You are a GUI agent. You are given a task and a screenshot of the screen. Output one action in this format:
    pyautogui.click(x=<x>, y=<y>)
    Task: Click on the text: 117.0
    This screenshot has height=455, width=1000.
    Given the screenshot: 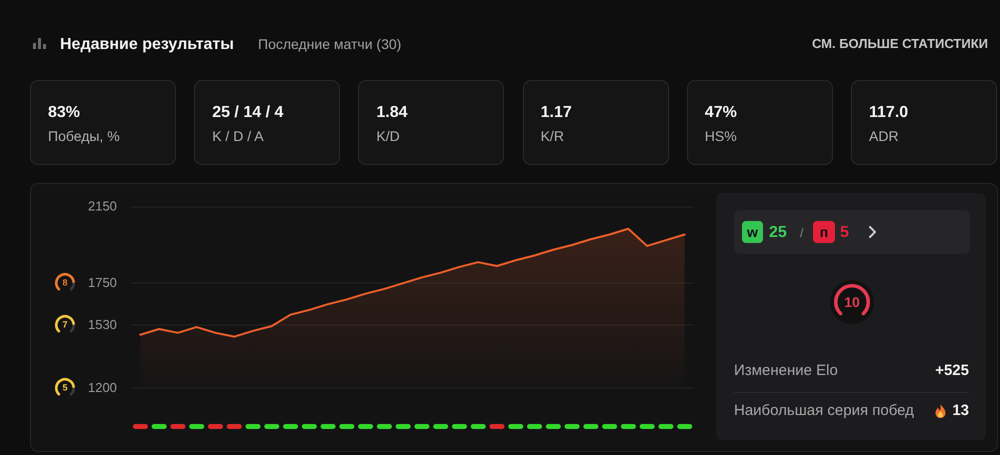 What is the action you would take?
    pyautogui.click(x=888, y=112)
    